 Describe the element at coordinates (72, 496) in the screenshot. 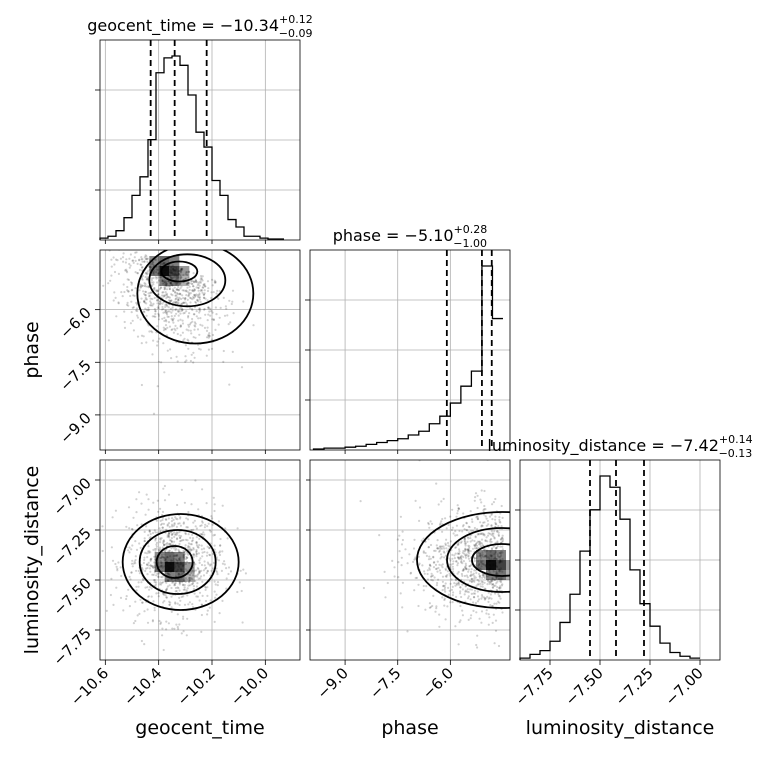

I see `y-tick-label: −7.00` at that location.